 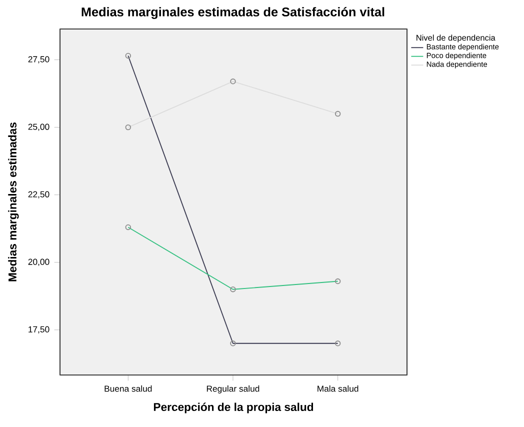 I want to click on y-tick-label: 27,50, so click(x=39, y=60).